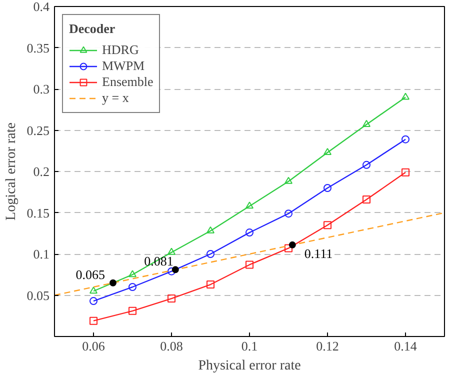 The image size is (450, 376). I want to click on y-tick-label: 0.15, so click(38, 212).